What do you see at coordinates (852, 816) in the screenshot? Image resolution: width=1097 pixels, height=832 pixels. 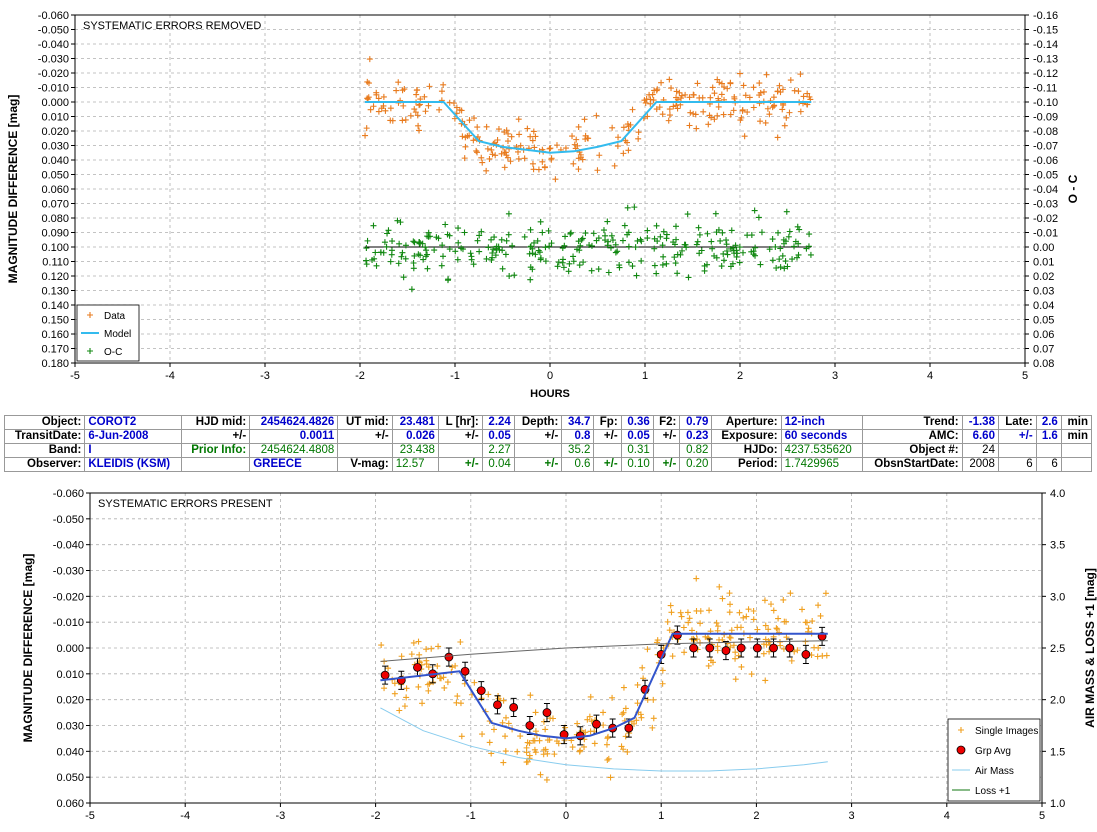 I see `x-tick-label: 3` at bounding box center [852, 816].